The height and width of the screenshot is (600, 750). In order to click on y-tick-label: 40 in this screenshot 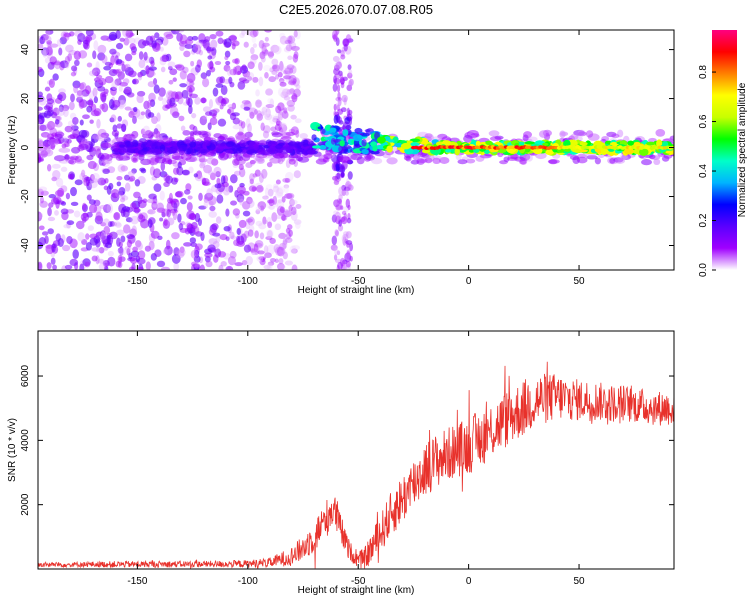, I will do `click(25, 50)`.